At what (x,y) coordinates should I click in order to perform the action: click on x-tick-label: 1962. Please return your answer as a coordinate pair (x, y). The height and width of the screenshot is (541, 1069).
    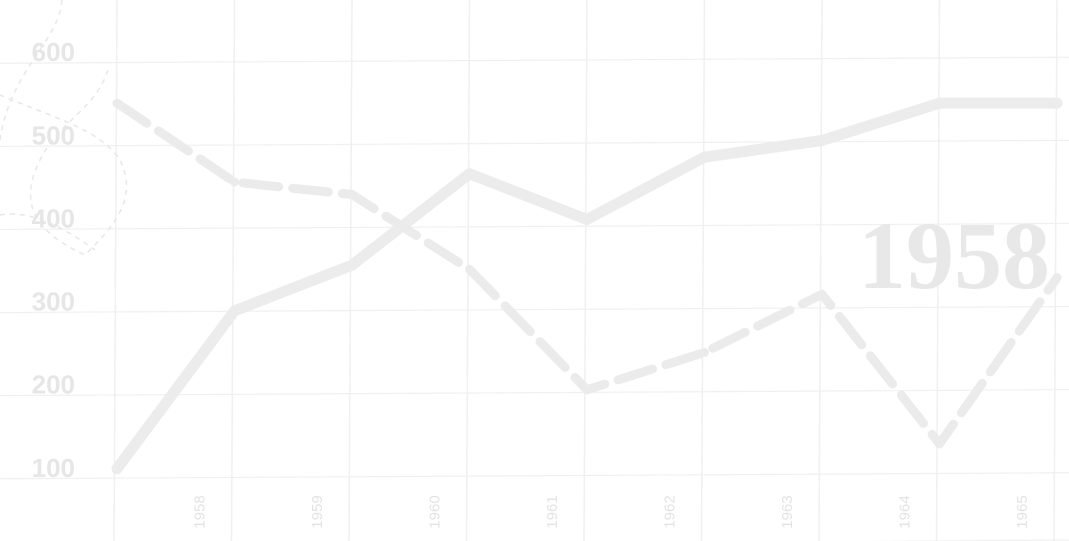
    Looking at the image, I should click on (670, 511).